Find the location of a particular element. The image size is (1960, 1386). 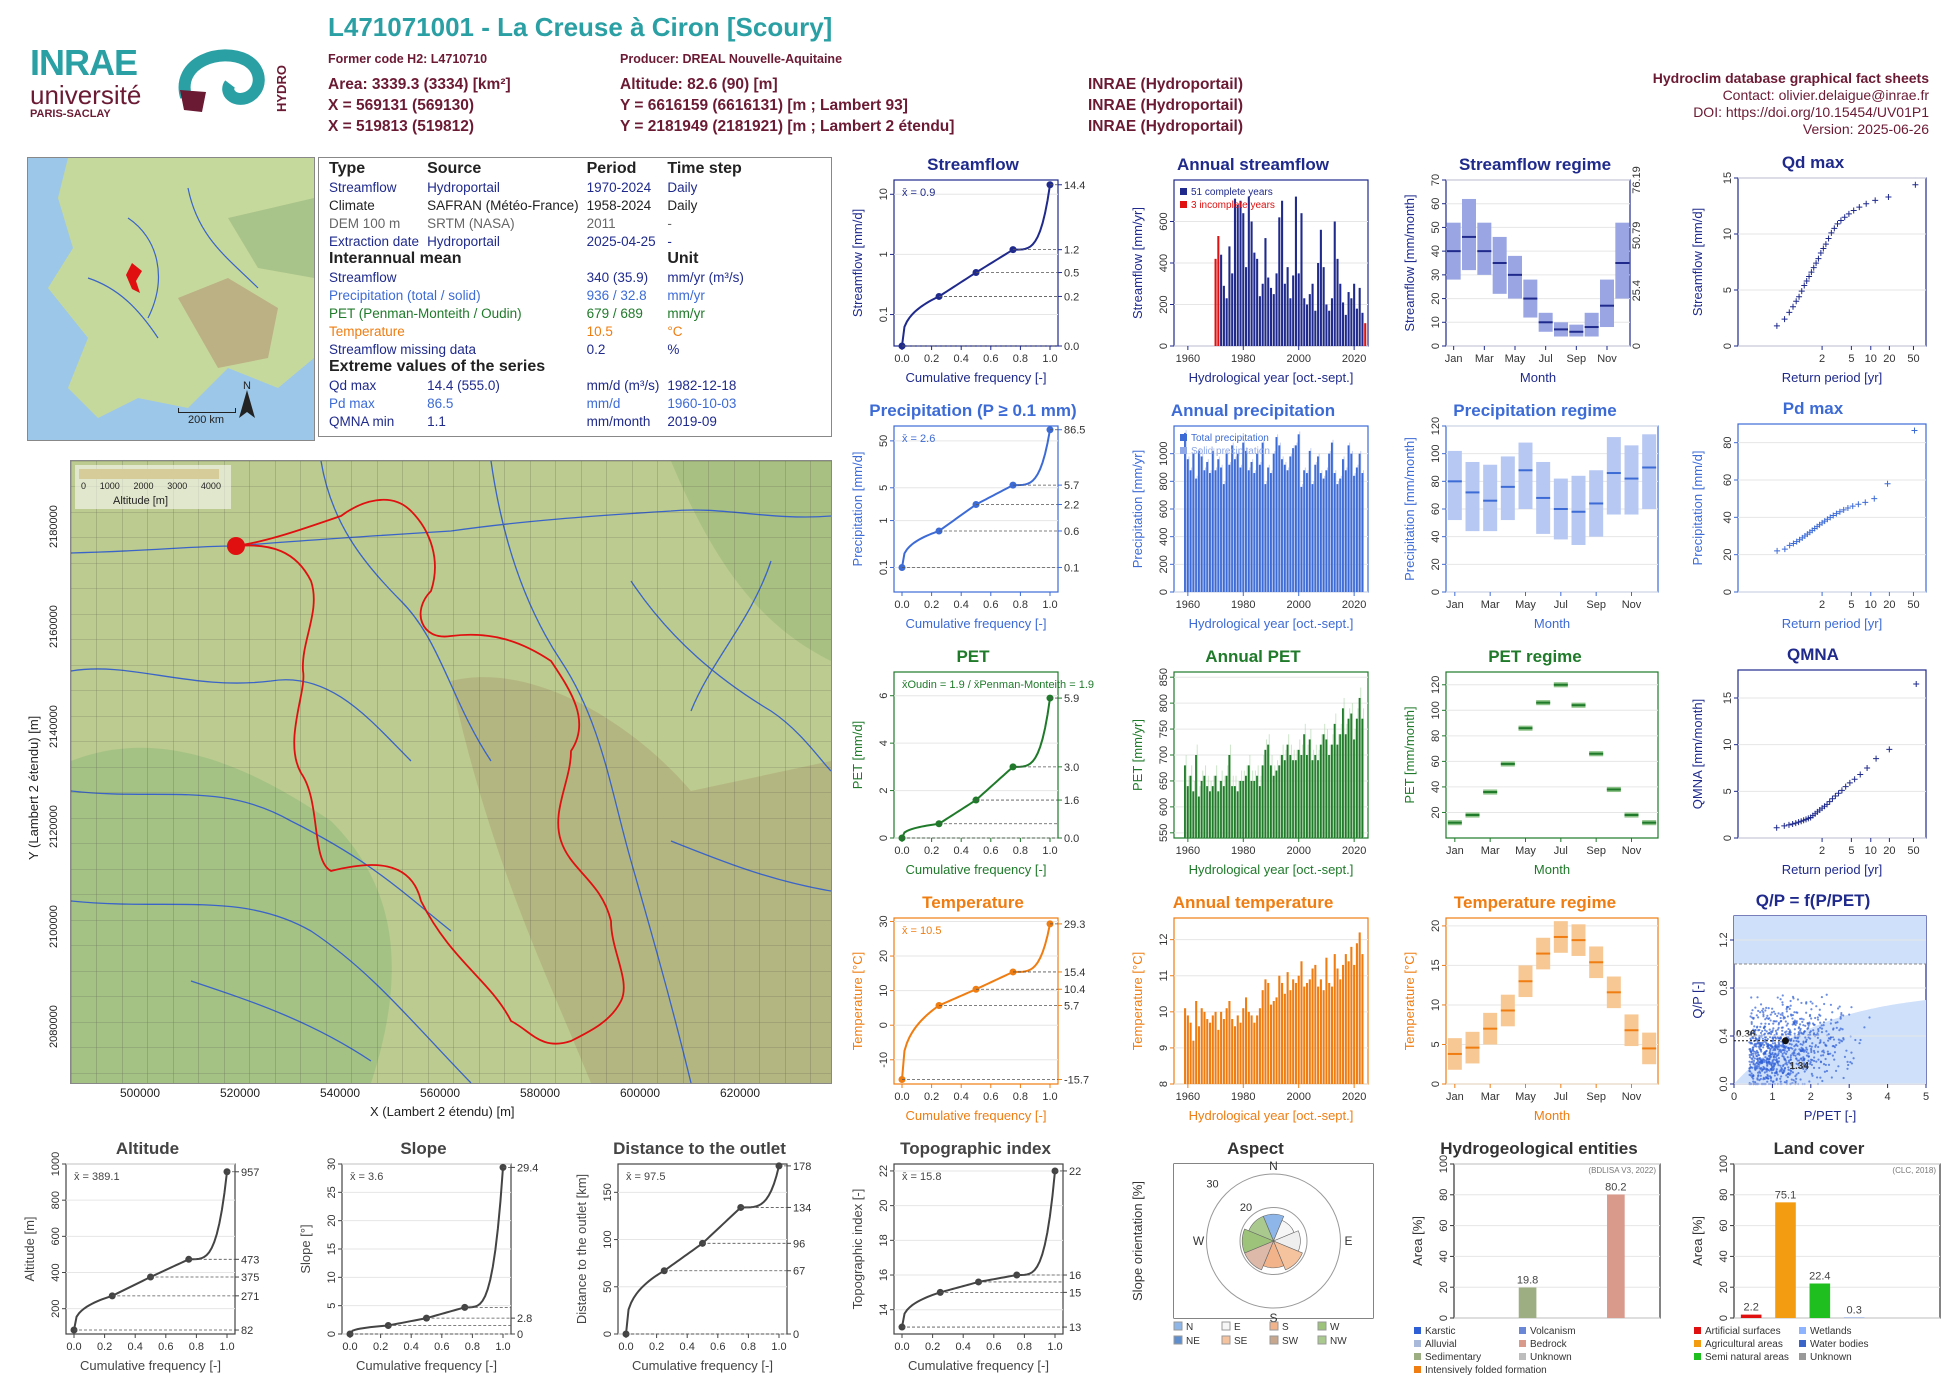

bar-value-label: 80.2 is located at coordinates (1615, 1187).